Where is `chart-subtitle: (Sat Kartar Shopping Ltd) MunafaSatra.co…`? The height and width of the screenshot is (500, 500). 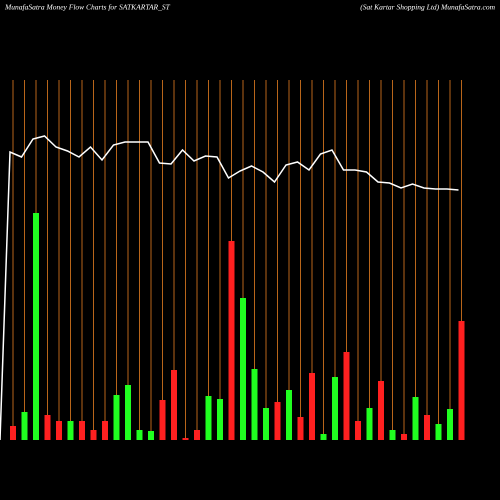
chart-subtitle: (Sat Kartar Shopping Ltd) MunafaSatra.co… is located at coordinates (427, 7).